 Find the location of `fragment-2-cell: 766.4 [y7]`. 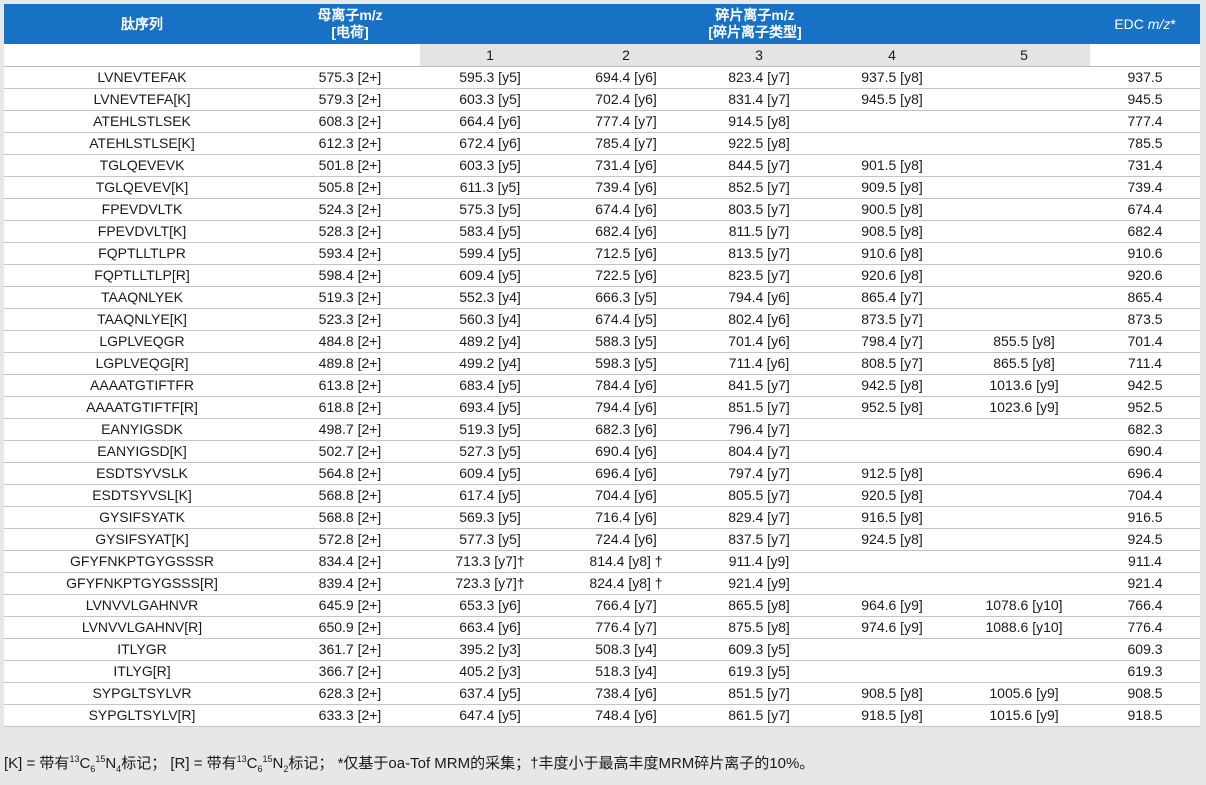

fragment-2-cell: 766.4 [y7] is located at coordinates (626, 605).